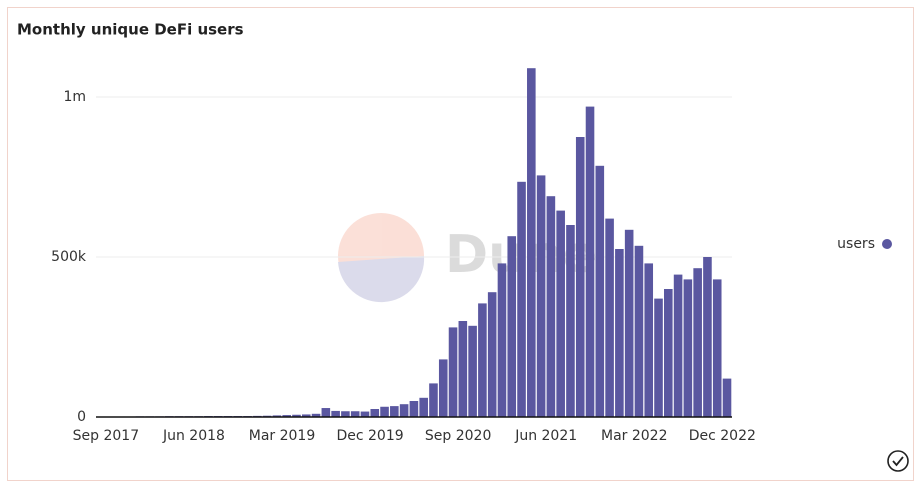 The image size is (922, 490). Describe the element at coordinates (458, 436) in the screenshot. I see `x-tick-label: Sep 2020` at that location.